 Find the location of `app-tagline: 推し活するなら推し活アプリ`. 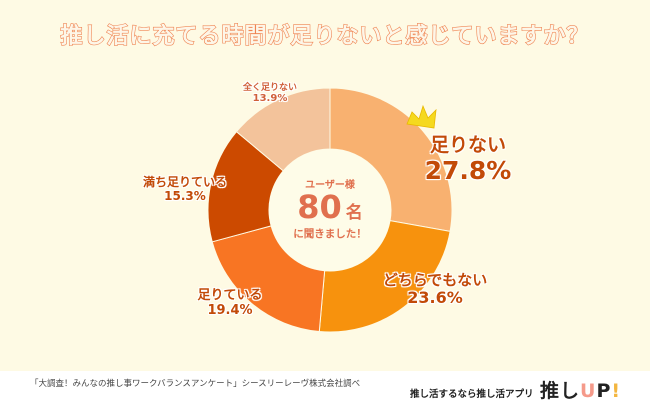

app-tagline: 推し活するなら推し活アプリ is located at coordinates (472, 394).